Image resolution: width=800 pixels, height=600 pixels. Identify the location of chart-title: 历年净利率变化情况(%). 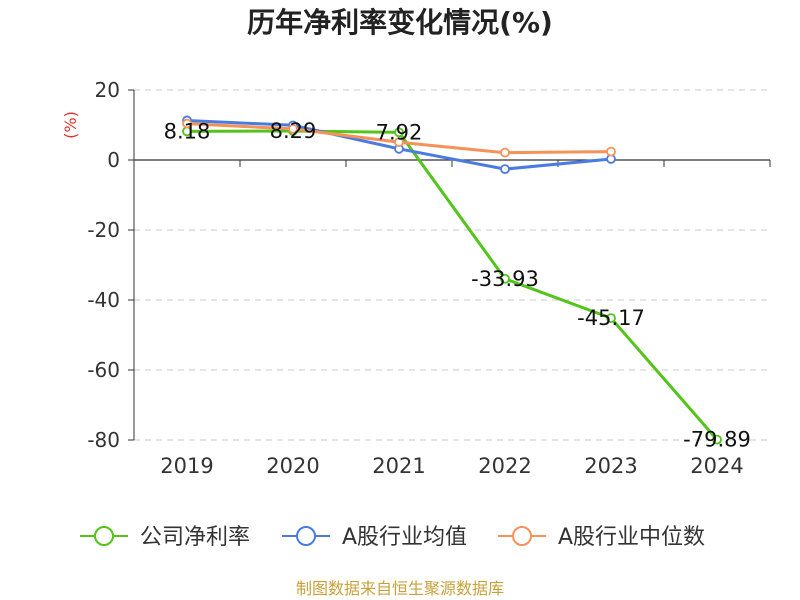
(400, 22).